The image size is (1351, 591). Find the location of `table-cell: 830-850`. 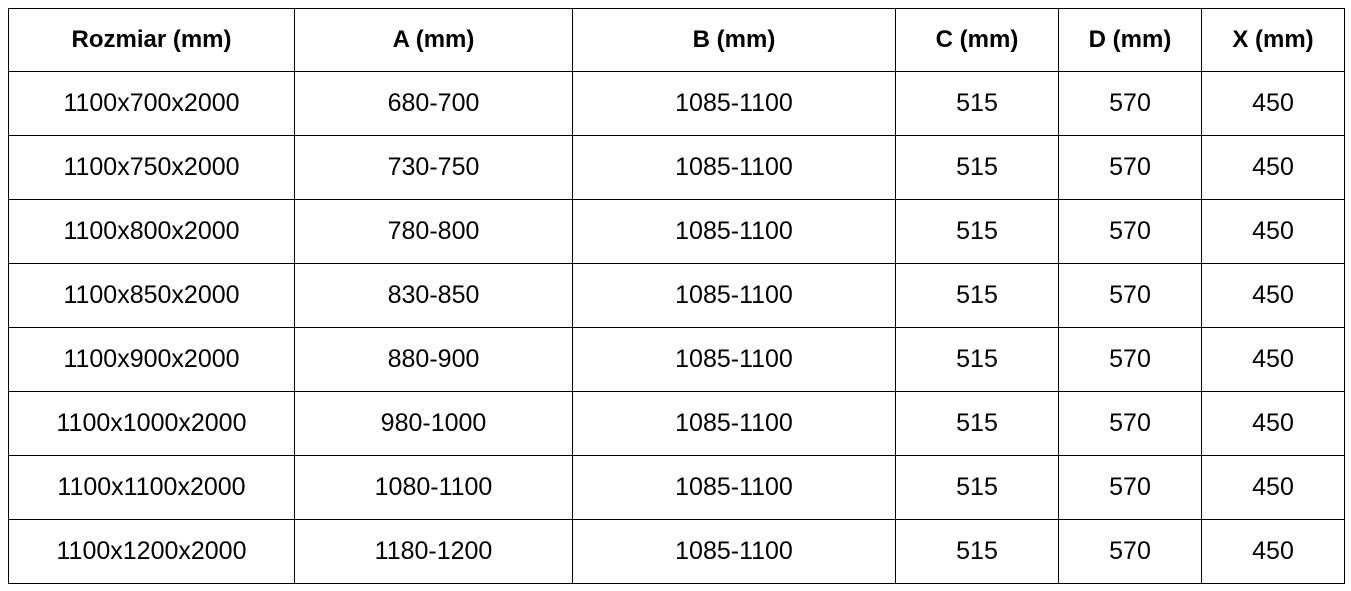

table-cell: 830-850 is located at coordinates (433, 295).